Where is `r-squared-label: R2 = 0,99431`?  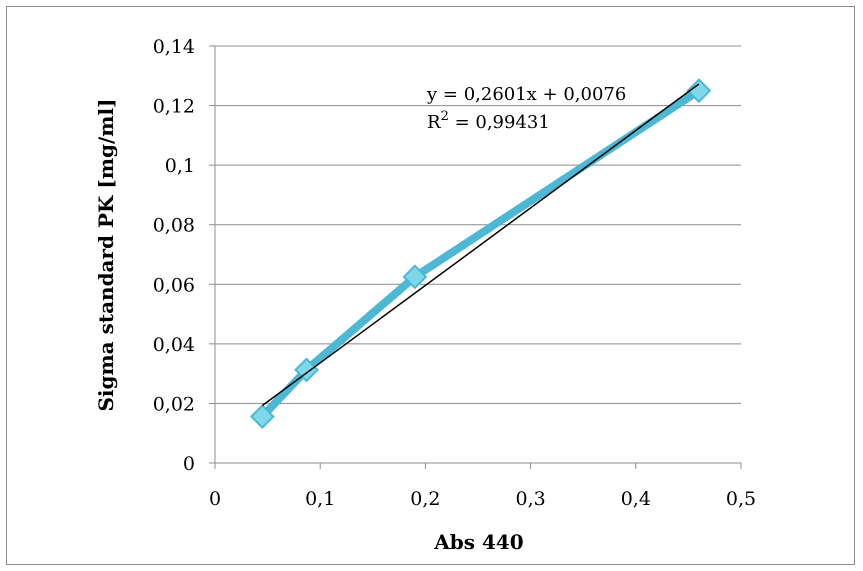 r-squared-label: R2 = 0,99431 is located at coordinates (488, 121).